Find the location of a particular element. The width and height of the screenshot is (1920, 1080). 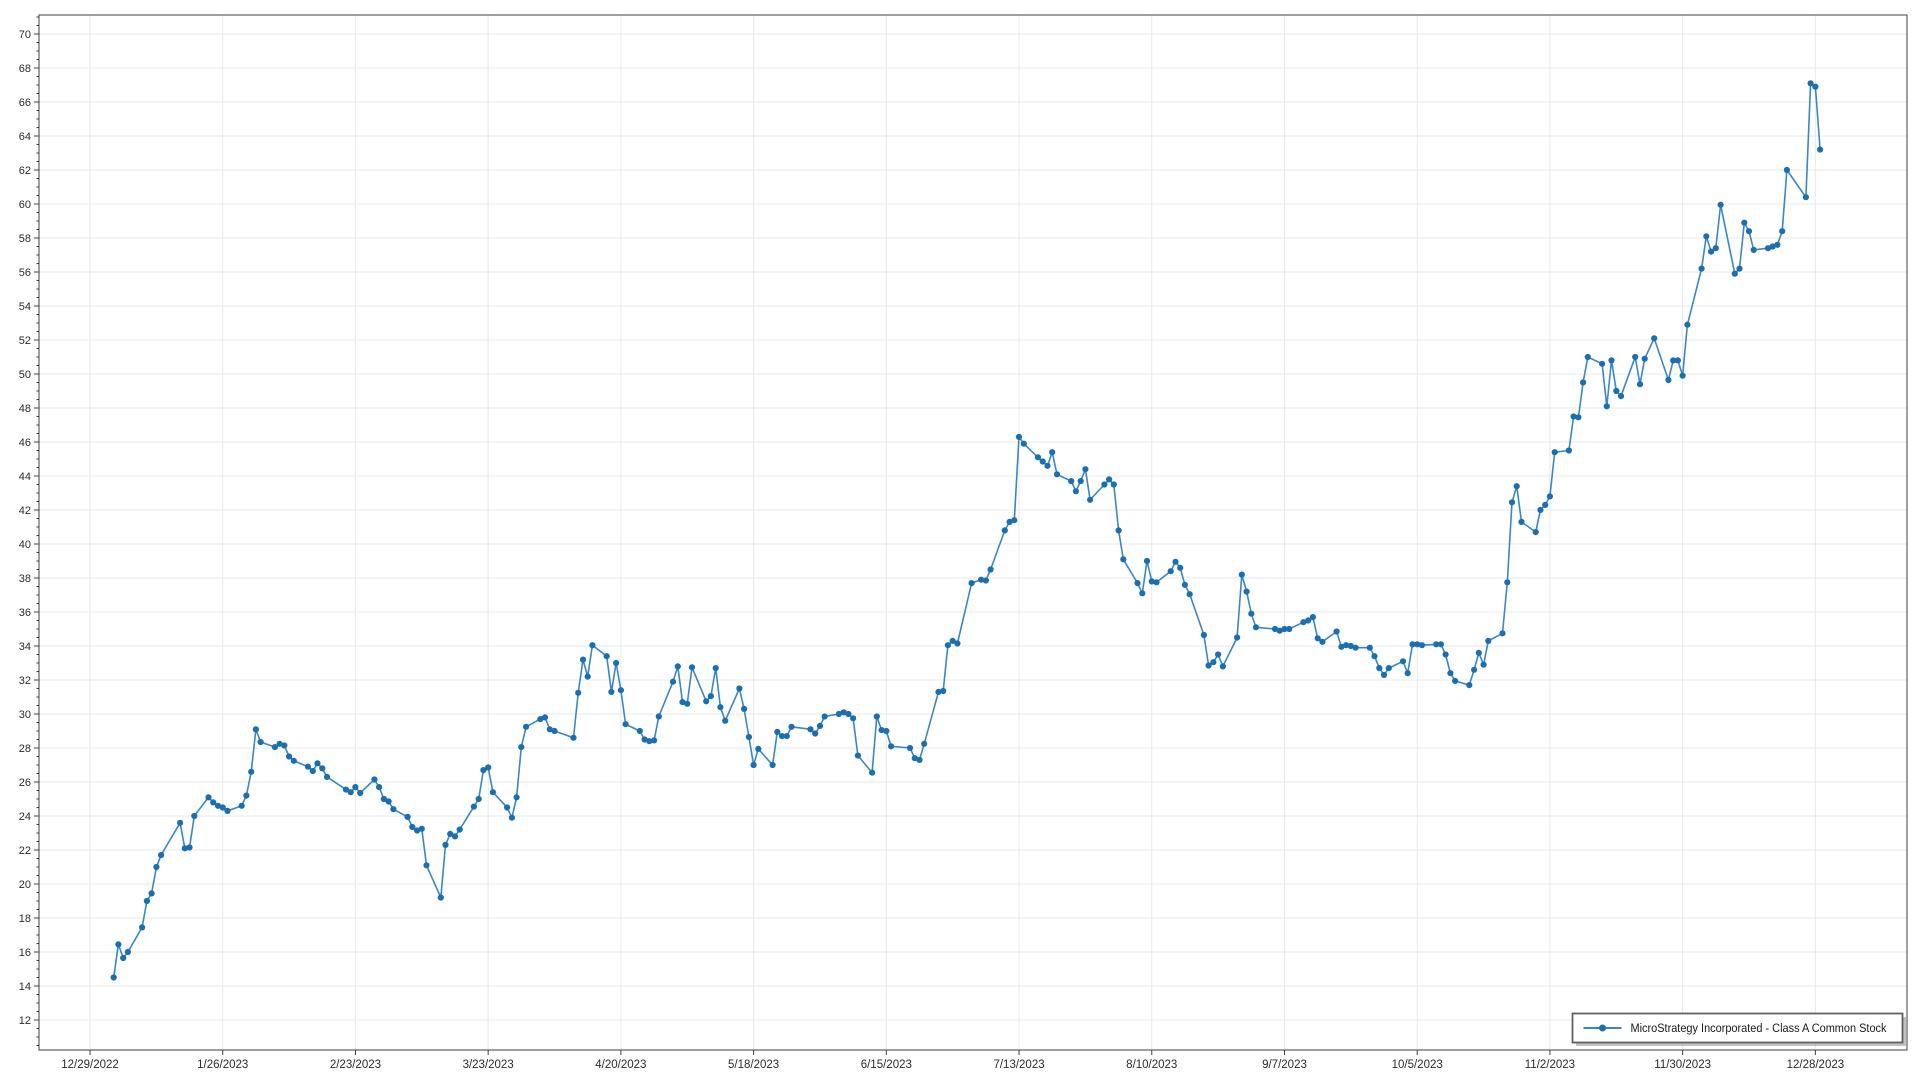

svg-text: 28 is located at coordinates (25, 749).